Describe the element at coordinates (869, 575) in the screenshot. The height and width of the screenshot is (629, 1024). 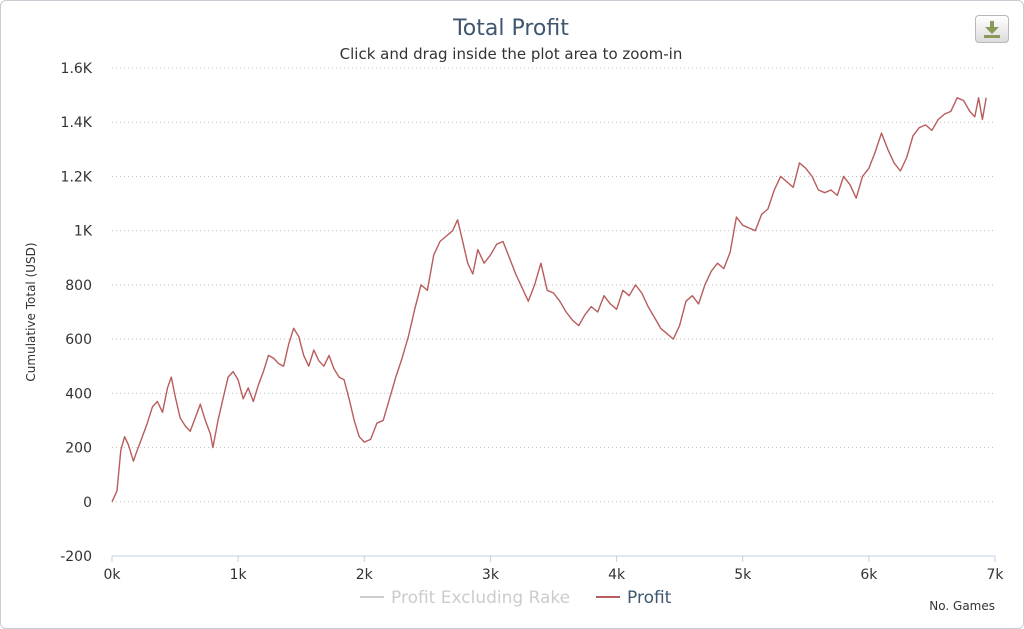
I see `x-tick-label: 6k` at that location.